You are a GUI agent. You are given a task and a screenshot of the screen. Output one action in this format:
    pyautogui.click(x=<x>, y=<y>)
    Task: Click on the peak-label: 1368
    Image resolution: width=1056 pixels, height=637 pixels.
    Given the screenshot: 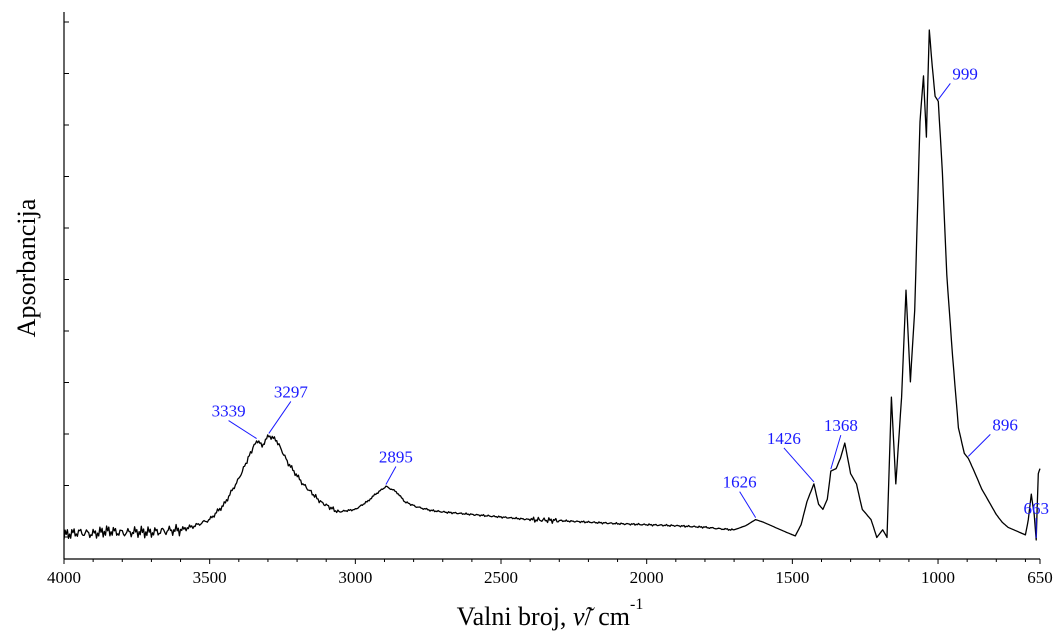 What is the action you would take?
    pyautogui.click(x=841, y=425)
    